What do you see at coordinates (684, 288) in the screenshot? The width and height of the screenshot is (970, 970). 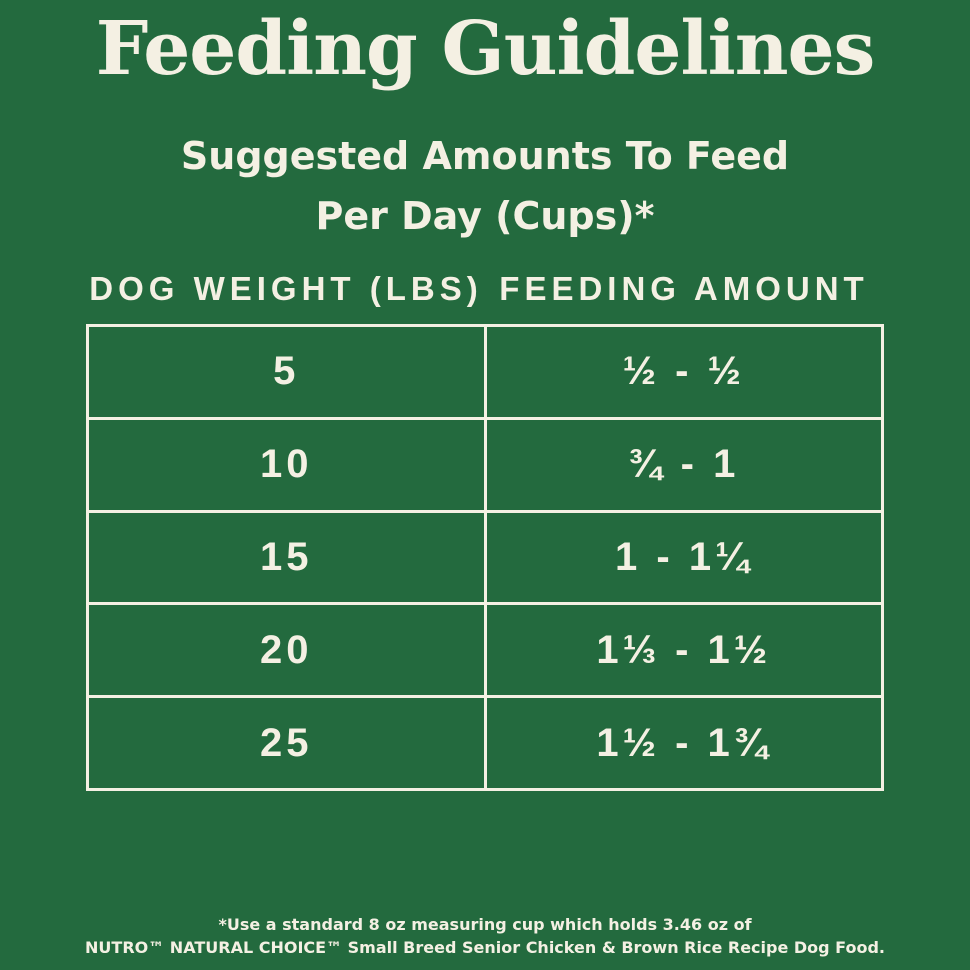 I see `column-header: FEEDING AMOUNT` at bounding box center [684, 288].